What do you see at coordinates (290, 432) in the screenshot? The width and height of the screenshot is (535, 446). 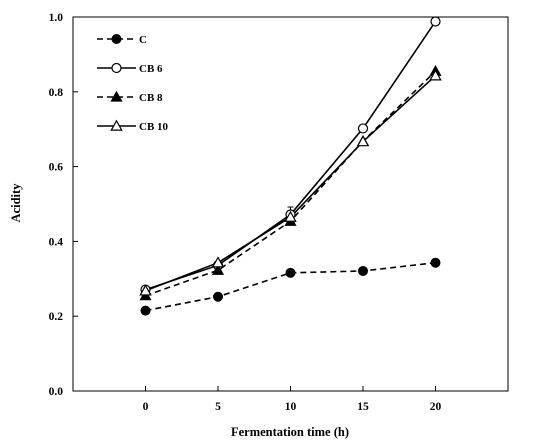 I see `x-axis-title: Fermentation time (h)` at bounding box center [290, 432].